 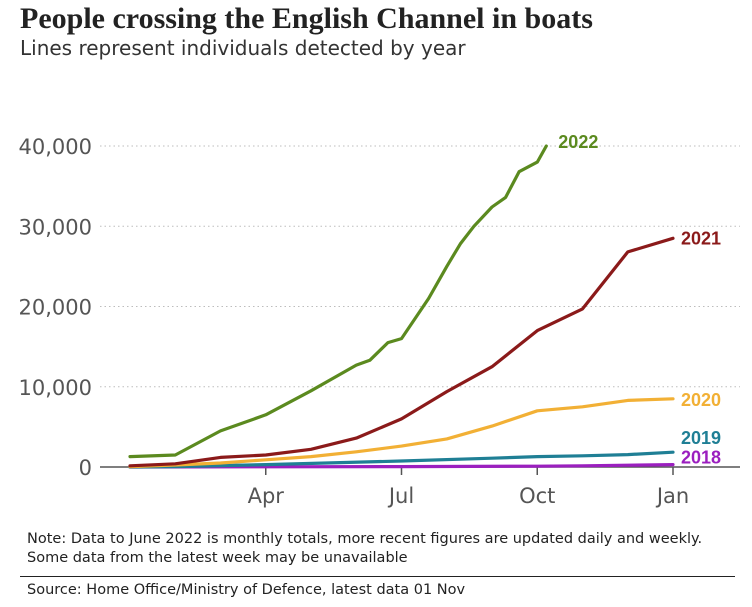 What do you see at coordinates (401, 433) in the screenshot?
I see `series-line-2020` at bounding box center [401, 433].